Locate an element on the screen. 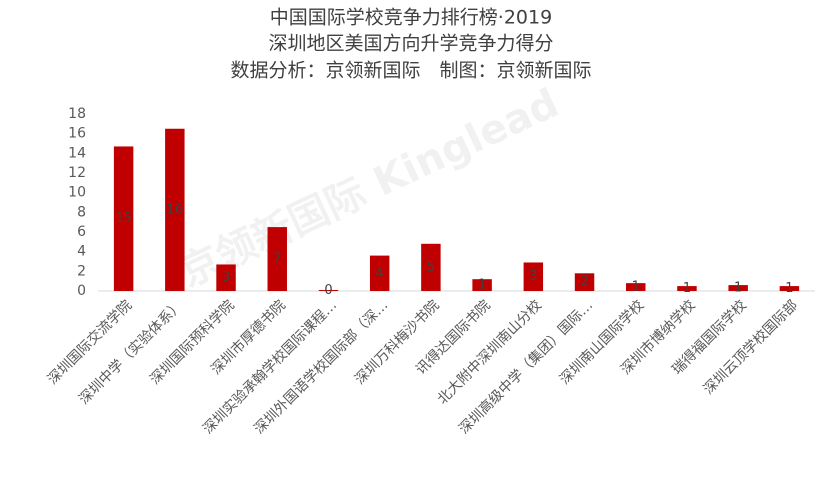 The width and height of the screenshot is (823, 483). y-tick-label: 6 is located at coordinates (81, 232).